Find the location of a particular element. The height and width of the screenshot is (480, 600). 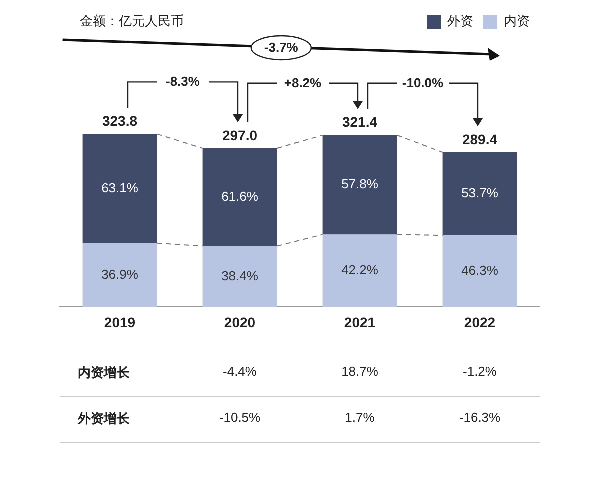

text: 内资增长 is located at coordinates (104, 373).